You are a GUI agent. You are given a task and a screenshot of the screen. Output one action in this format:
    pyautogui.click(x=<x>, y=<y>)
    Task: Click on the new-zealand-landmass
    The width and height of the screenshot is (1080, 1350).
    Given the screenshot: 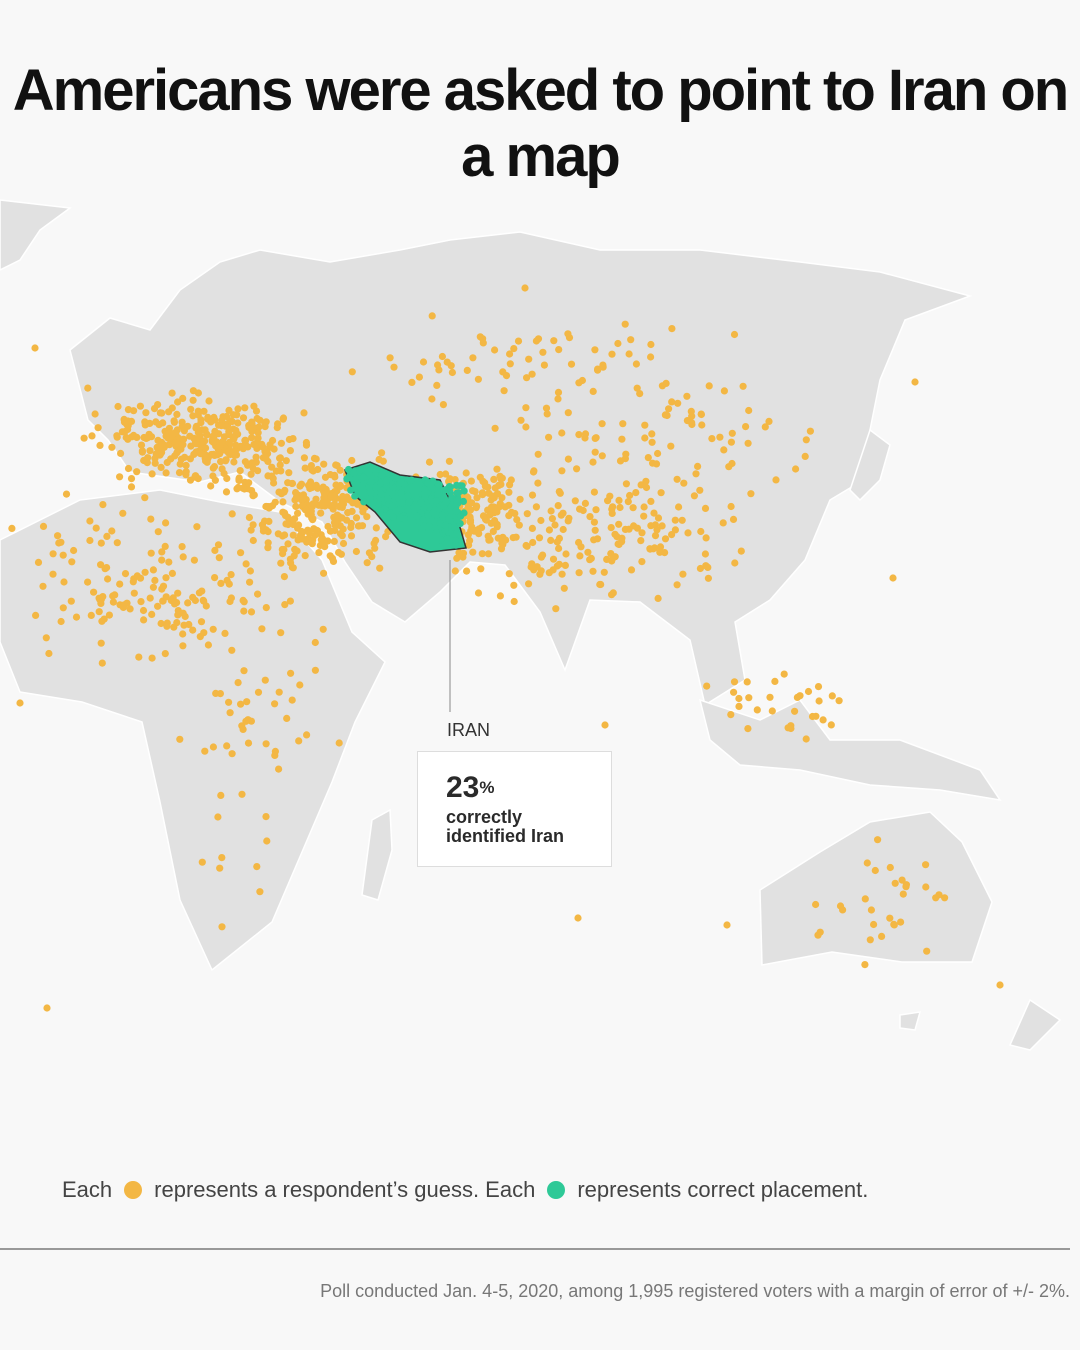 What is the action you would take?
    pyautogui.click(x=1035, y=1024)
    